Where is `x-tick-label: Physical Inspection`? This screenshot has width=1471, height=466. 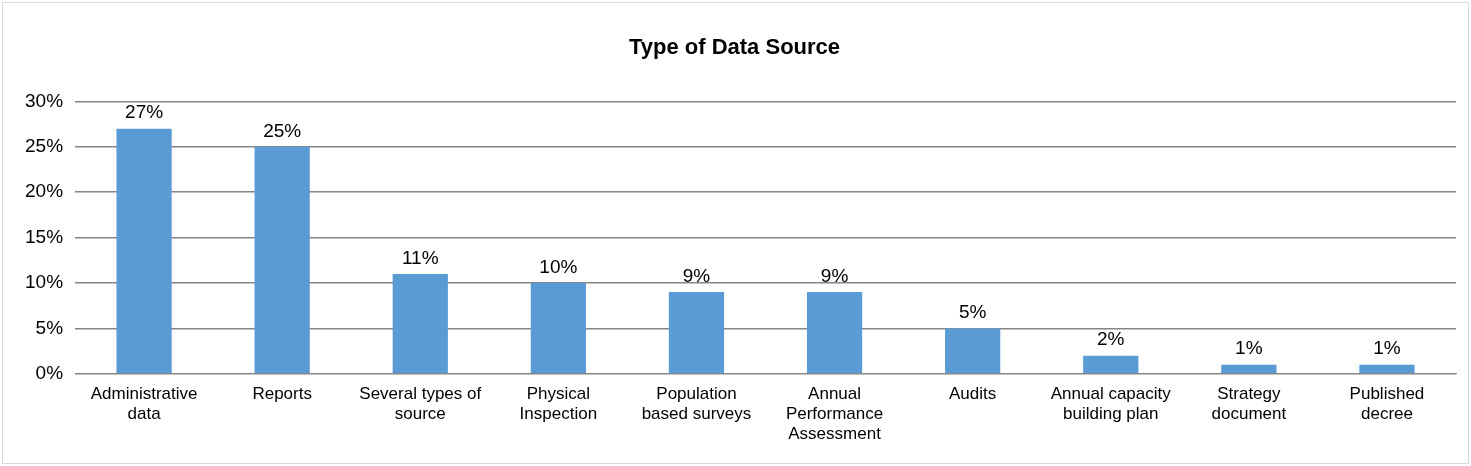
x-tick-label: Physical Inspection is located at coordinates (558, 403).